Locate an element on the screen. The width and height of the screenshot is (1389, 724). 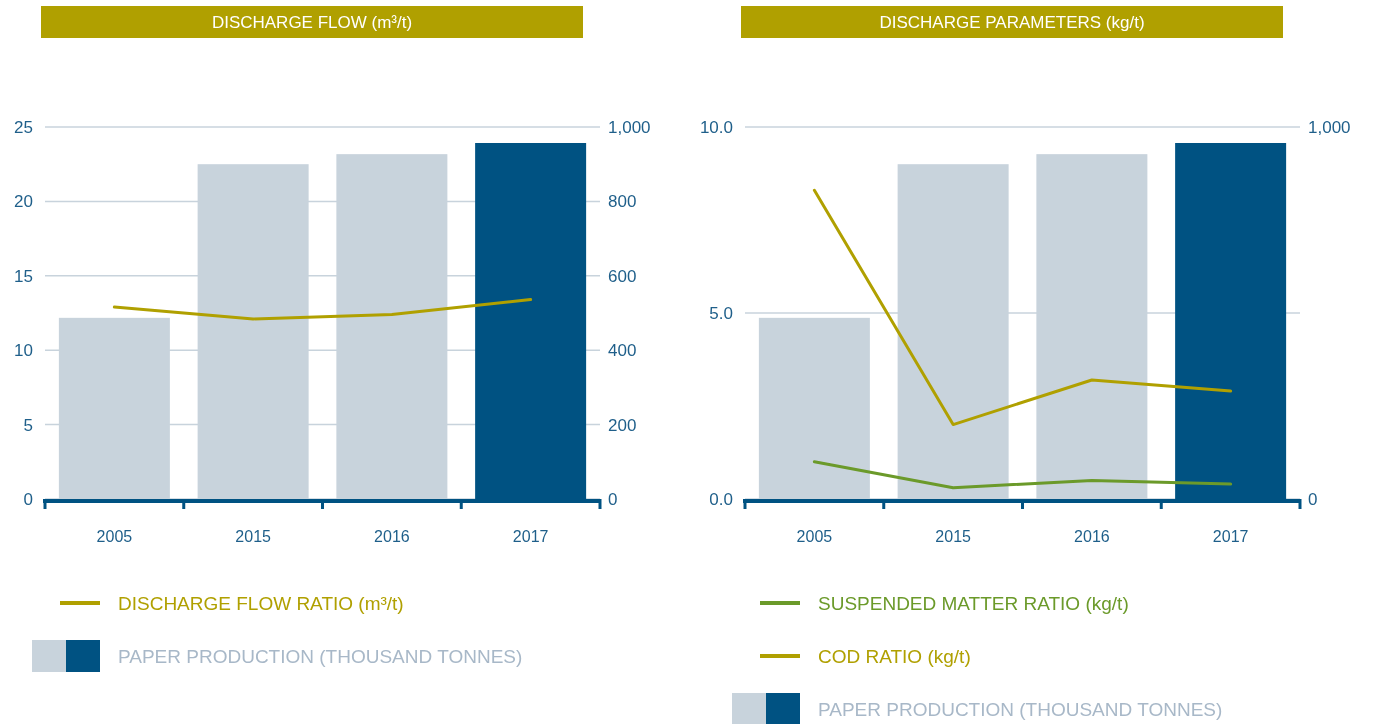
y-tick-label: 5.0 is located at coordinates (721, 313).